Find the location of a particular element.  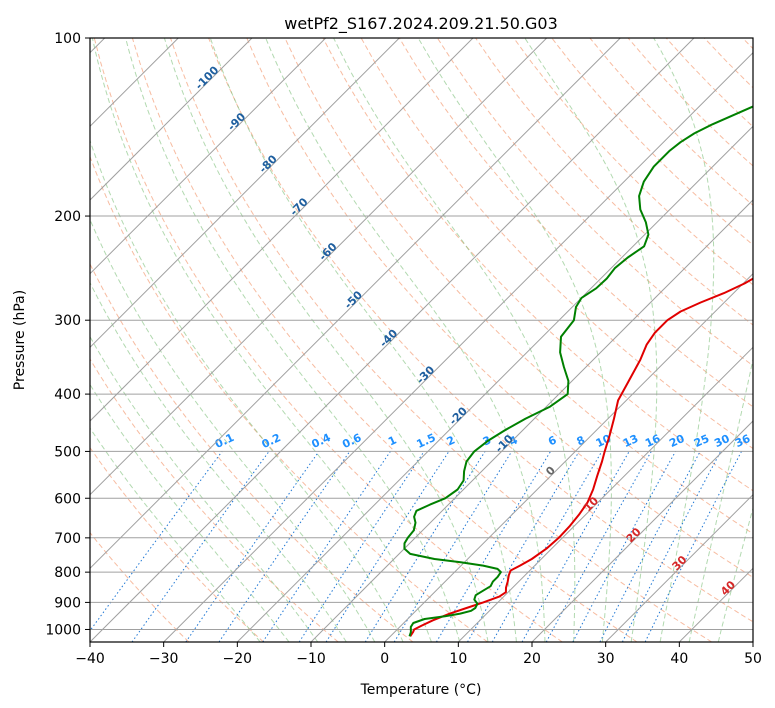

isotherm-label: -50 is located at coordinates (353, 299).